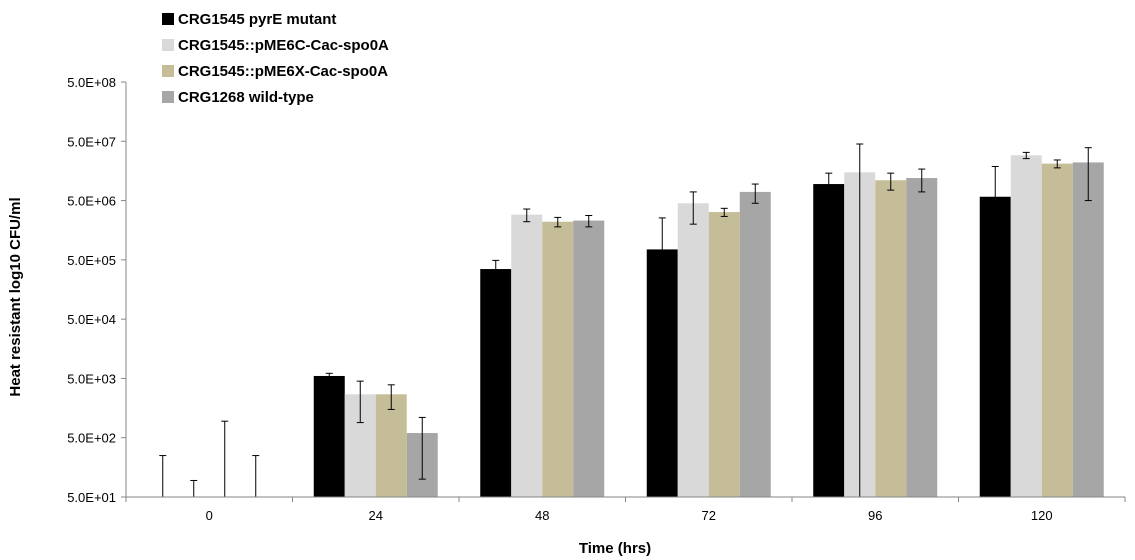 This screenshot has height=560, width=1135. Describe the element at coordinates (91, 82) in the screenshot. I see `y-tick-label: 5.0E+08` at that location.